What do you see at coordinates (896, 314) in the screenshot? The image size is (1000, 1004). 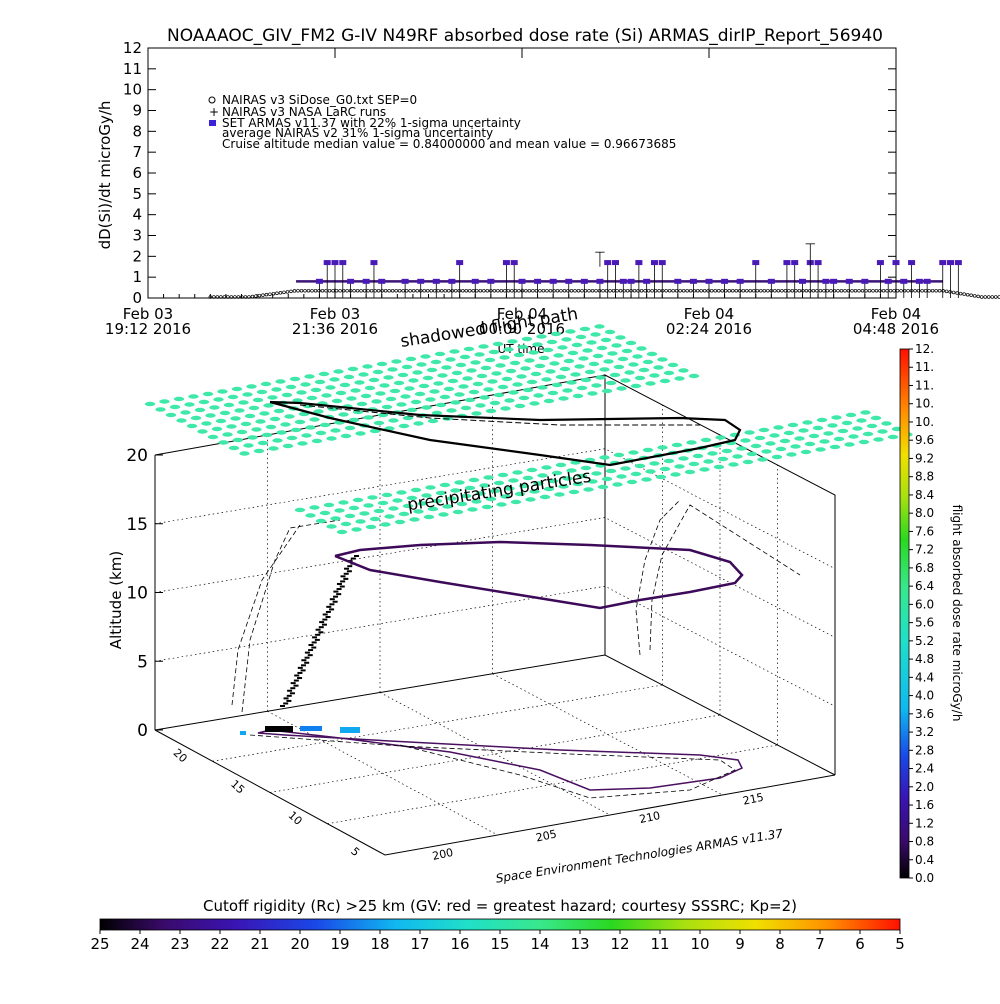 I see `x-tick-label-line1-4: Feb 04` at bounding box center [896, 314].